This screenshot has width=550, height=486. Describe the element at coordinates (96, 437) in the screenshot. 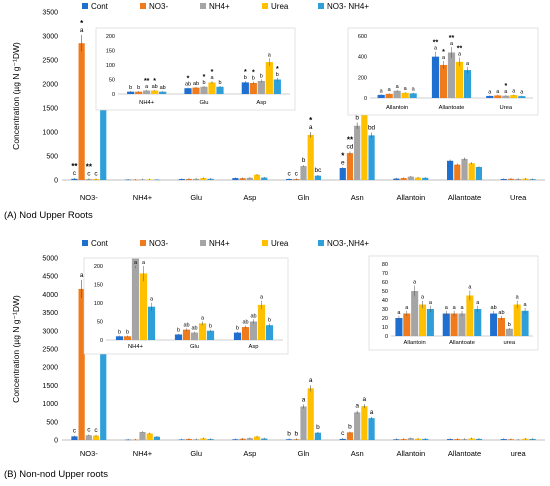

I see `bar-NO3--Urea` at that location.